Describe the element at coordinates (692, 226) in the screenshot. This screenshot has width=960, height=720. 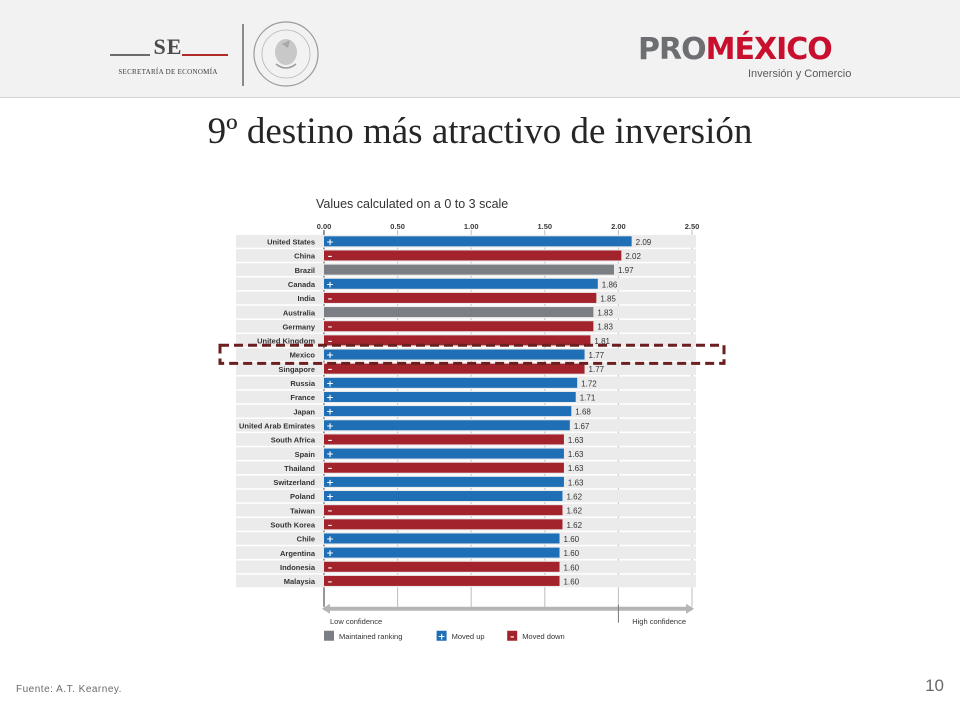
I see `x-tick-label: 2.50` at that location.